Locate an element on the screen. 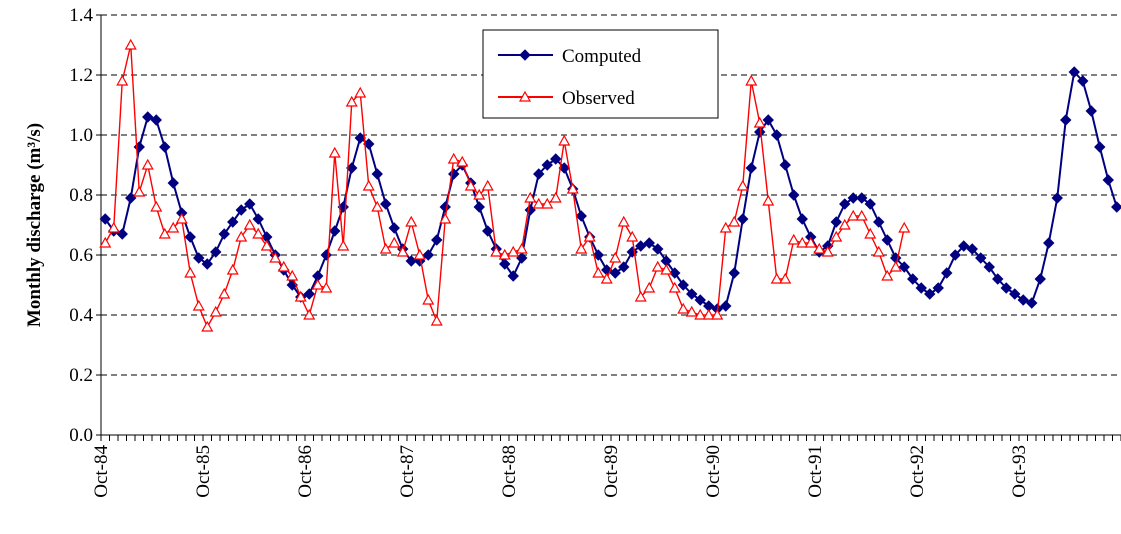  y-tick-label: 0.8 is located at coordinates (81, 195).